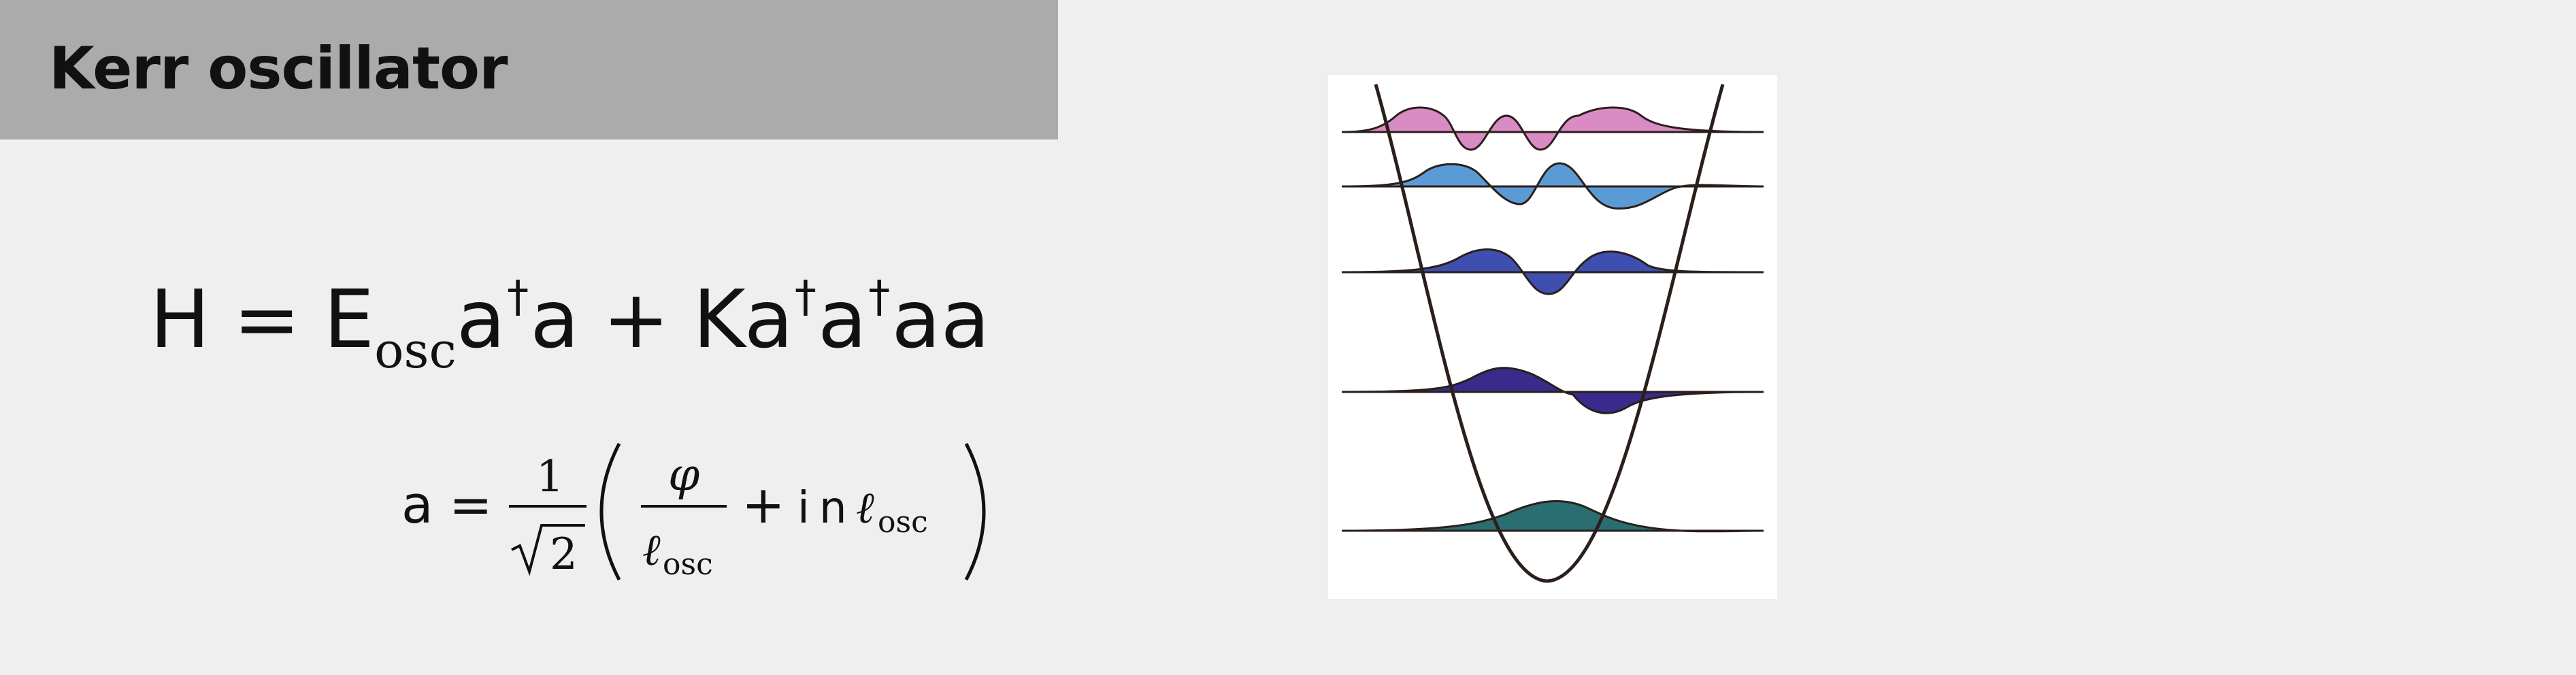 Image resolution: width=2576 pixels, height=675 pixels. Describe the element at coordinates (975, 511) in the screenshot. I see `def-right-paren` at that location.